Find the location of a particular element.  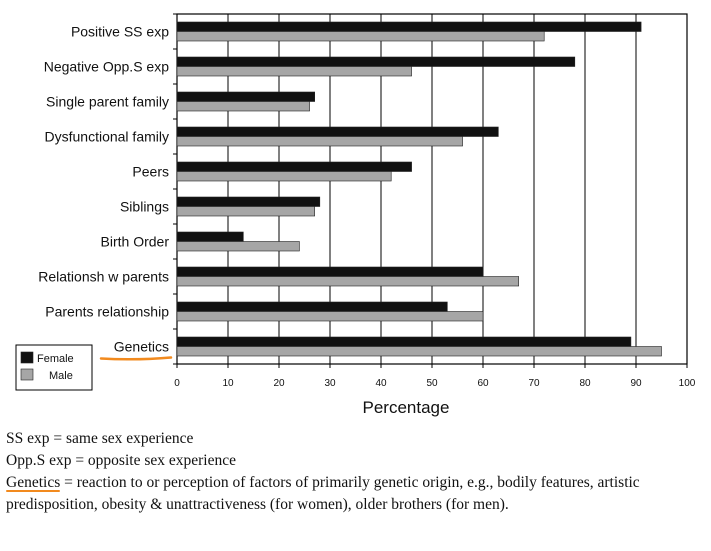

x-tick-label: 20 is located at coordinates (279, 383).